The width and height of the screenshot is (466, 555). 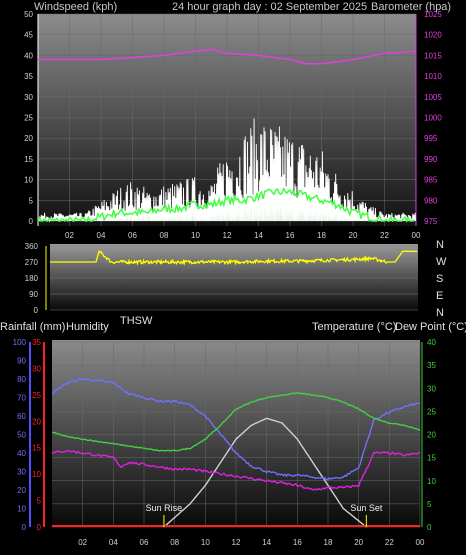 What do you see at coordinates (297, 542) in the screenshot?
I see `temperature-x-tick-label: 16` at bounding box center [297, 542].